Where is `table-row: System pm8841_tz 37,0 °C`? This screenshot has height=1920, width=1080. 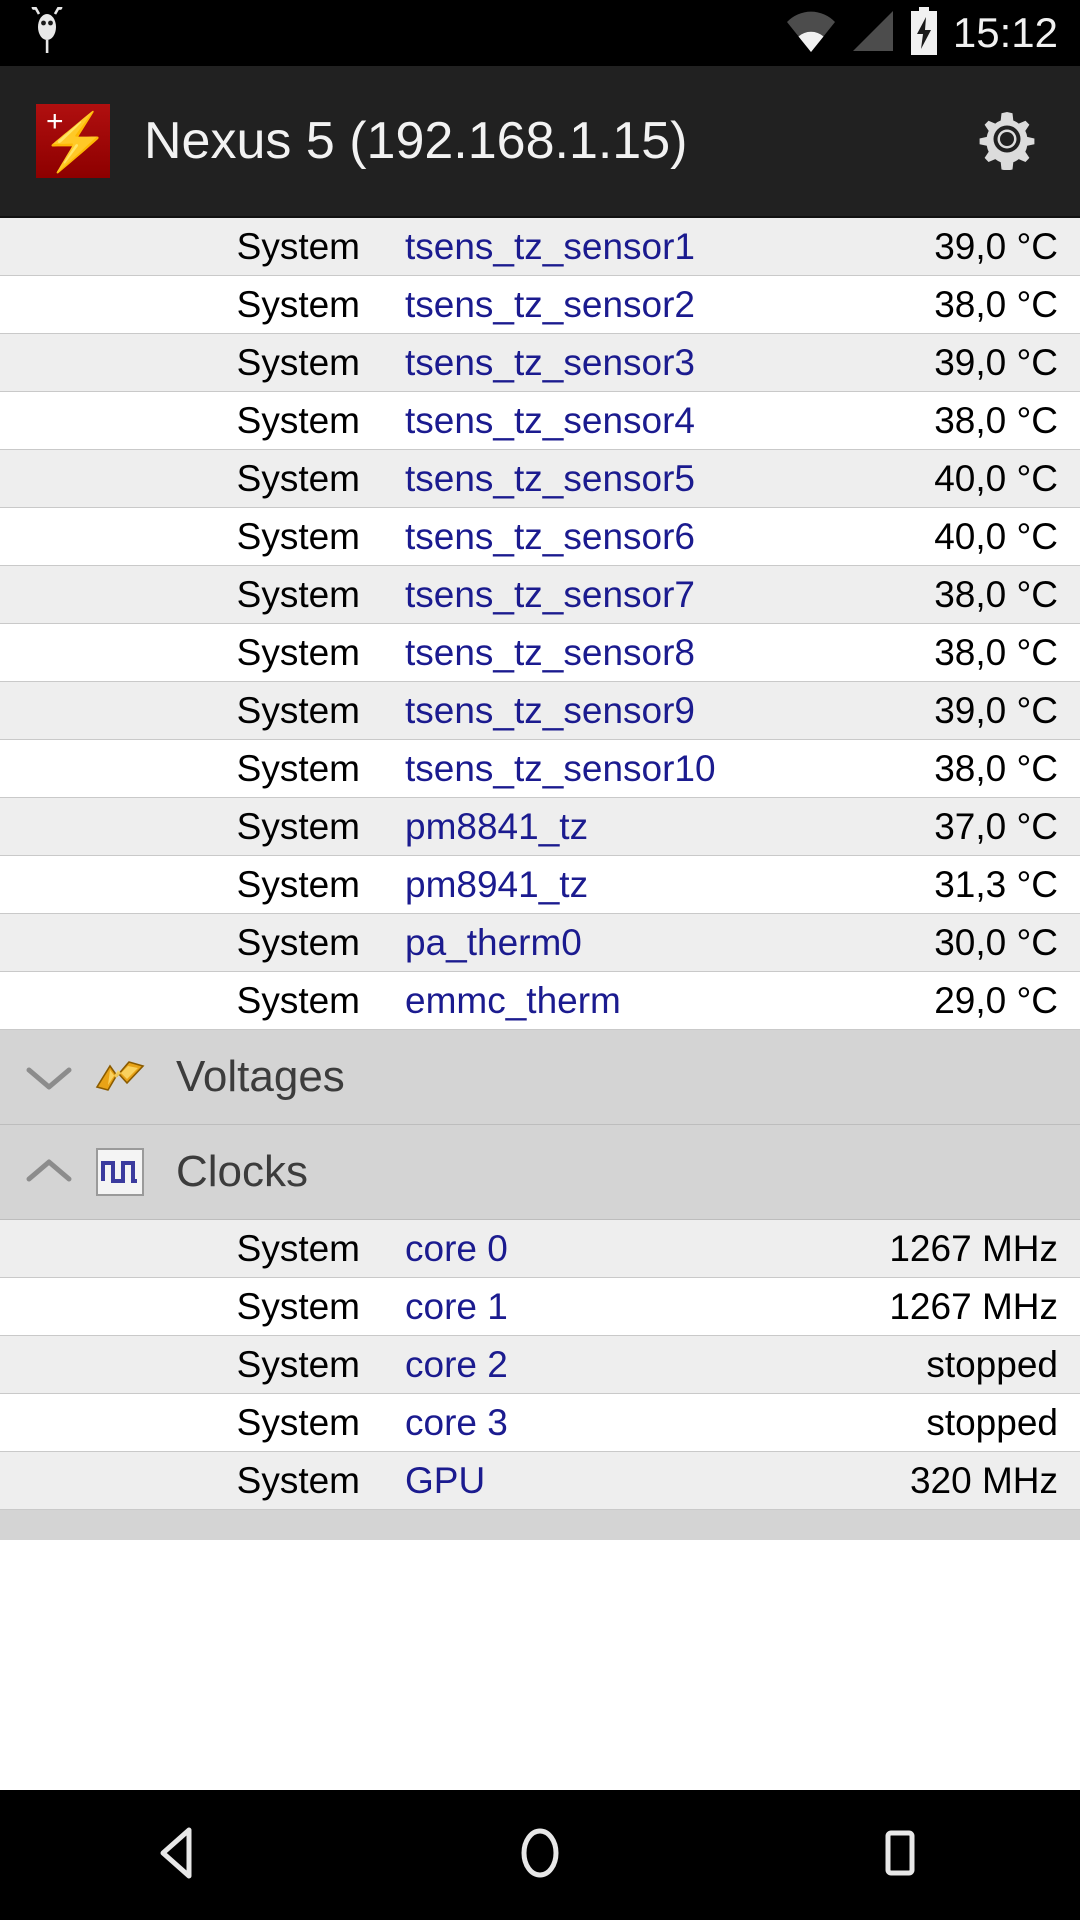
table-row: System pm8841_tz 37,0 °C is located at coordinates (540, 827).